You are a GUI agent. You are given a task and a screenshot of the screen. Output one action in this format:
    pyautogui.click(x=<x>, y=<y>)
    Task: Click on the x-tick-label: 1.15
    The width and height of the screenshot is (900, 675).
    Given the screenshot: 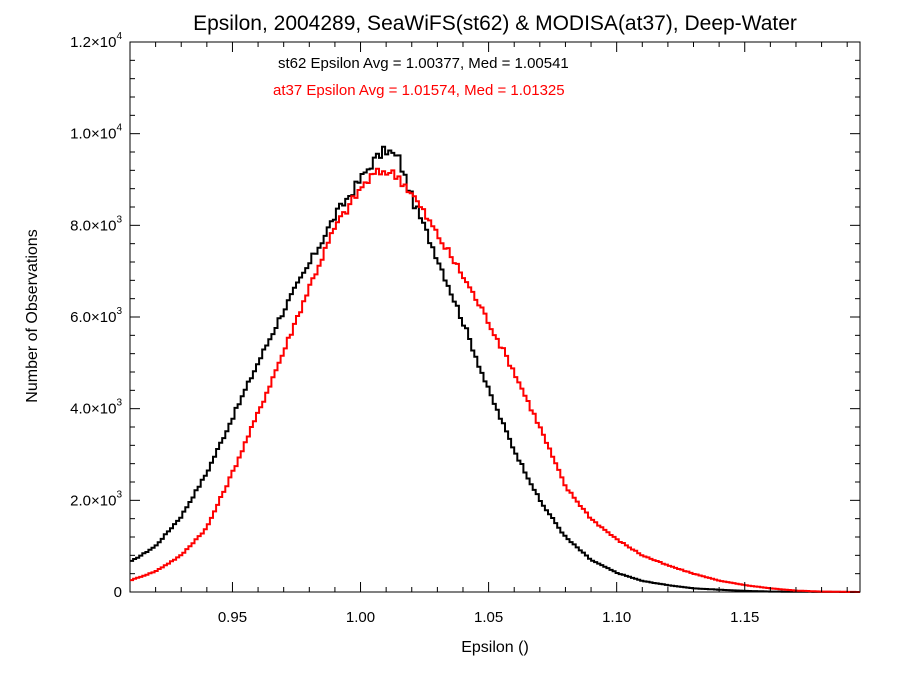 What is the action you would take?
    pyautogui.click(x=744, y=617)
    